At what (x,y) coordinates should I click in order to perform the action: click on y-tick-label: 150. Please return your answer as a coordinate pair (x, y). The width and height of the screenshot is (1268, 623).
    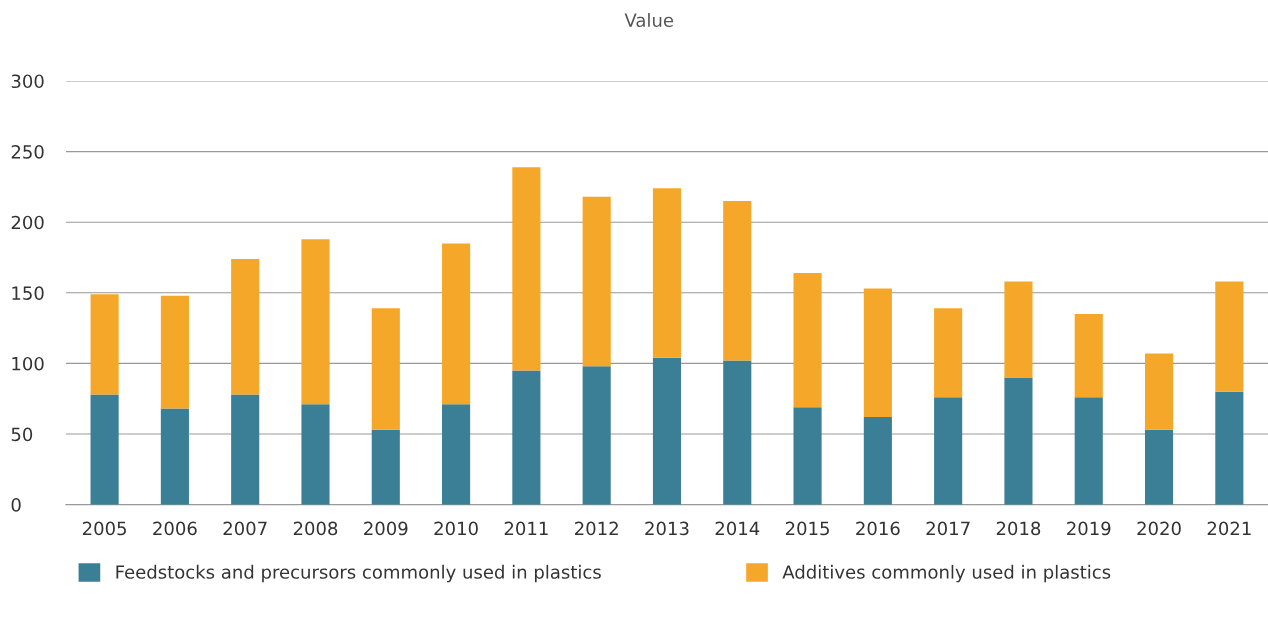
    Looking at the image, I should click on (28, 293).